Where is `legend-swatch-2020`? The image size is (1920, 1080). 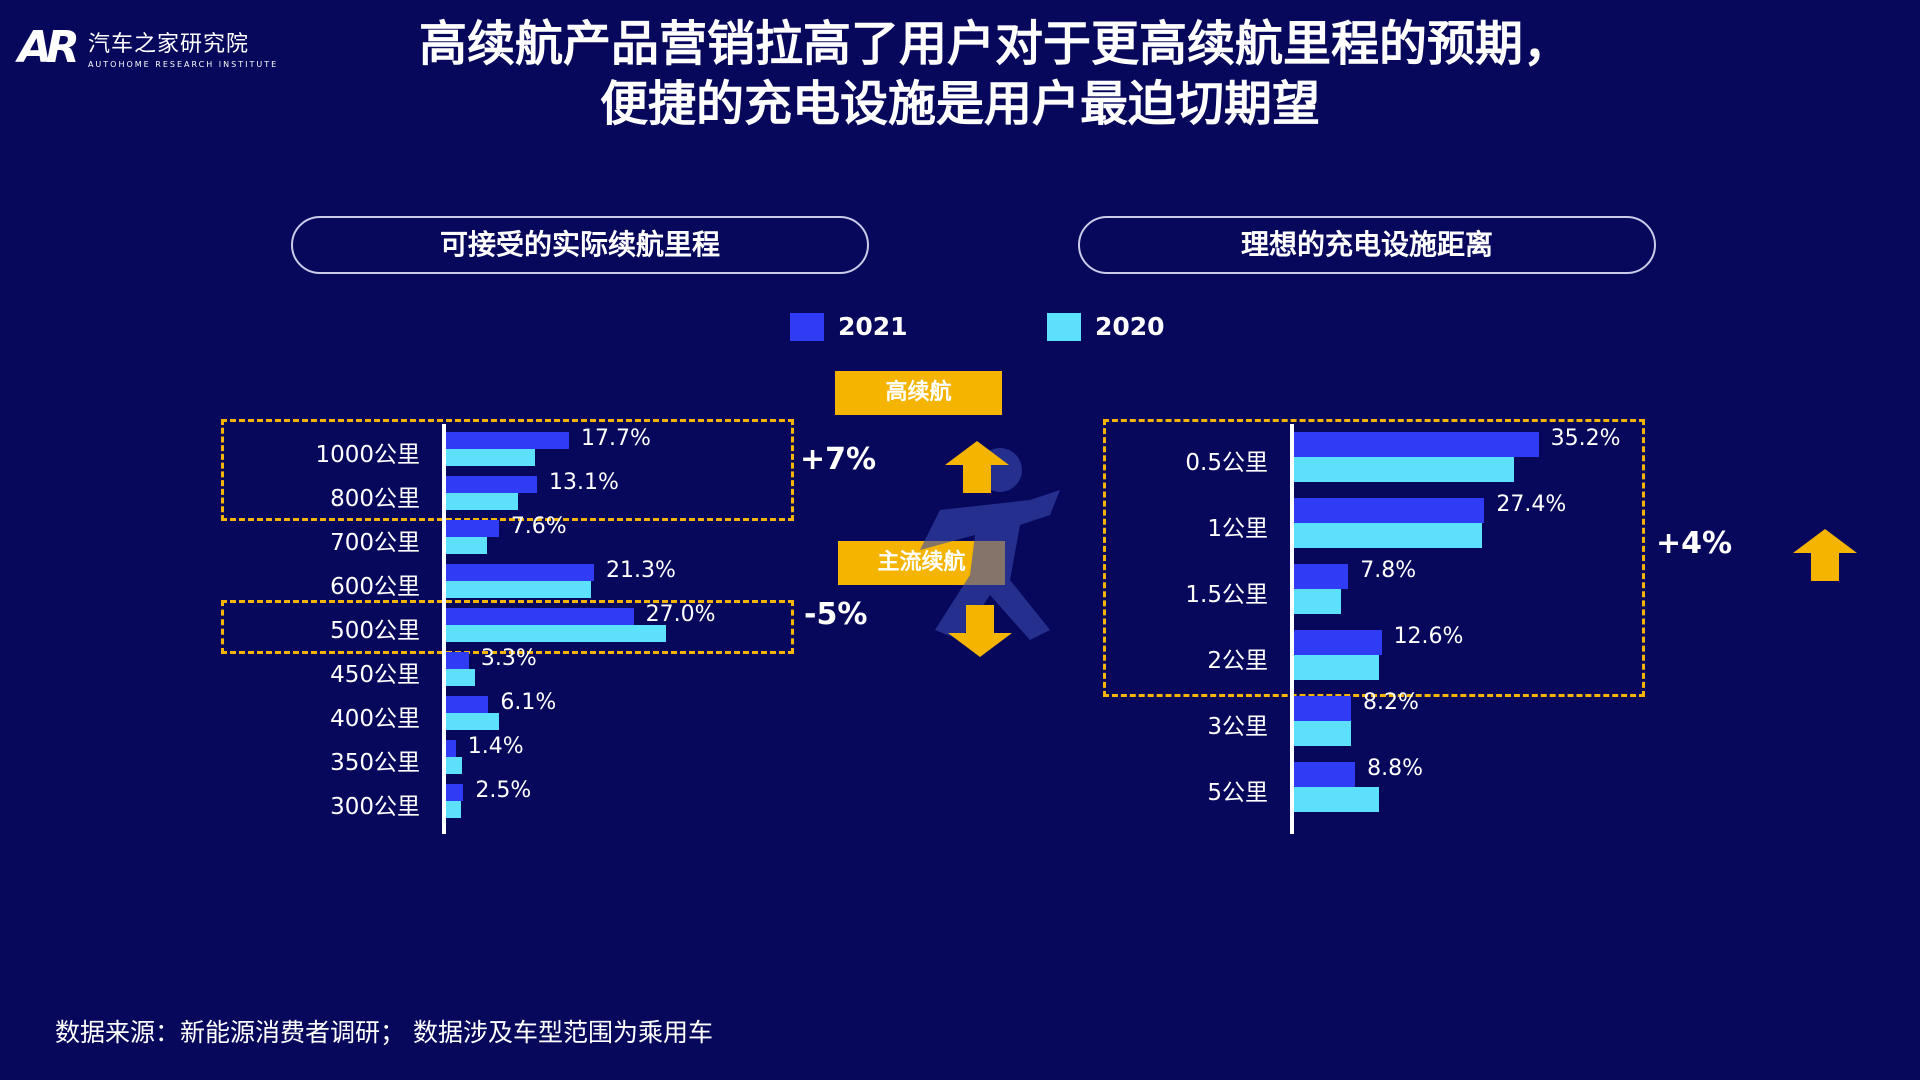
legend-swatch-2020 is located at coordinates (1064, 326).